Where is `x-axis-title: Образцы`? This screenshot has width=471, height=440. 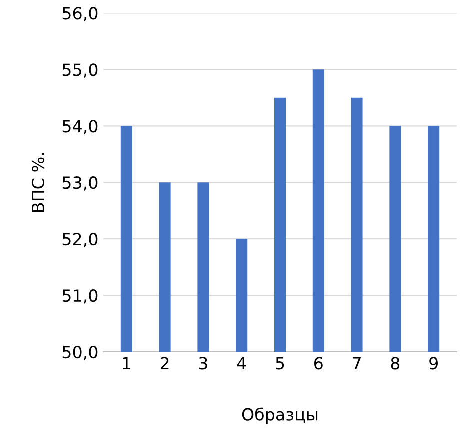
x-axis-title: Образцы is located at coordinates (280, 416).